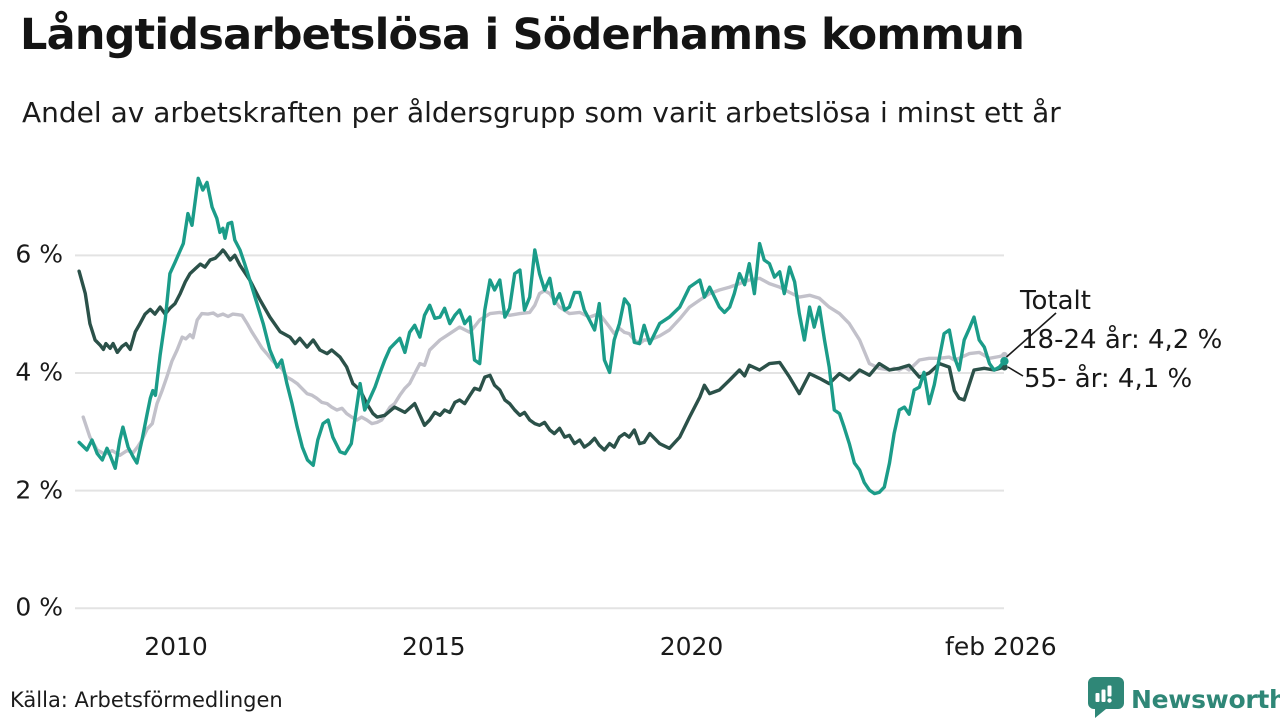 This screenshot has width=1280, height=720. Describe the element at coordinates (39, 372) in the screenshot. I see `y-tick-label: 4 %` at that location.